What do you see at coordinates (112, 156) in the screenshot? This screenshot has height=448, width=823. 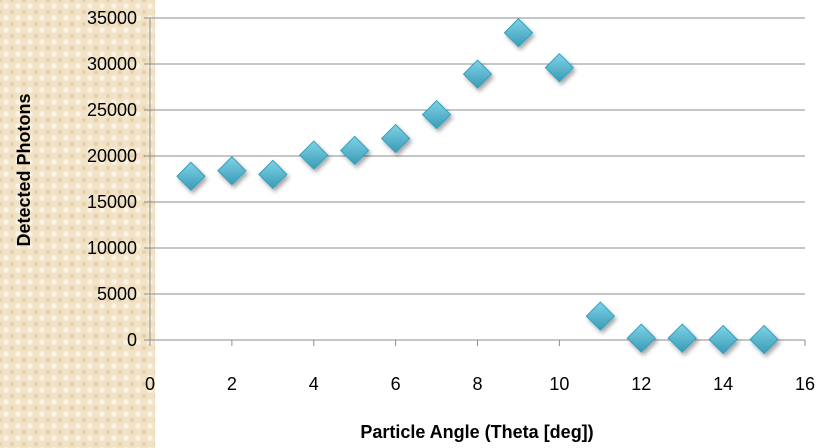 I see `y-tick-label-20000: 20000` at bounding box center [112, 156].